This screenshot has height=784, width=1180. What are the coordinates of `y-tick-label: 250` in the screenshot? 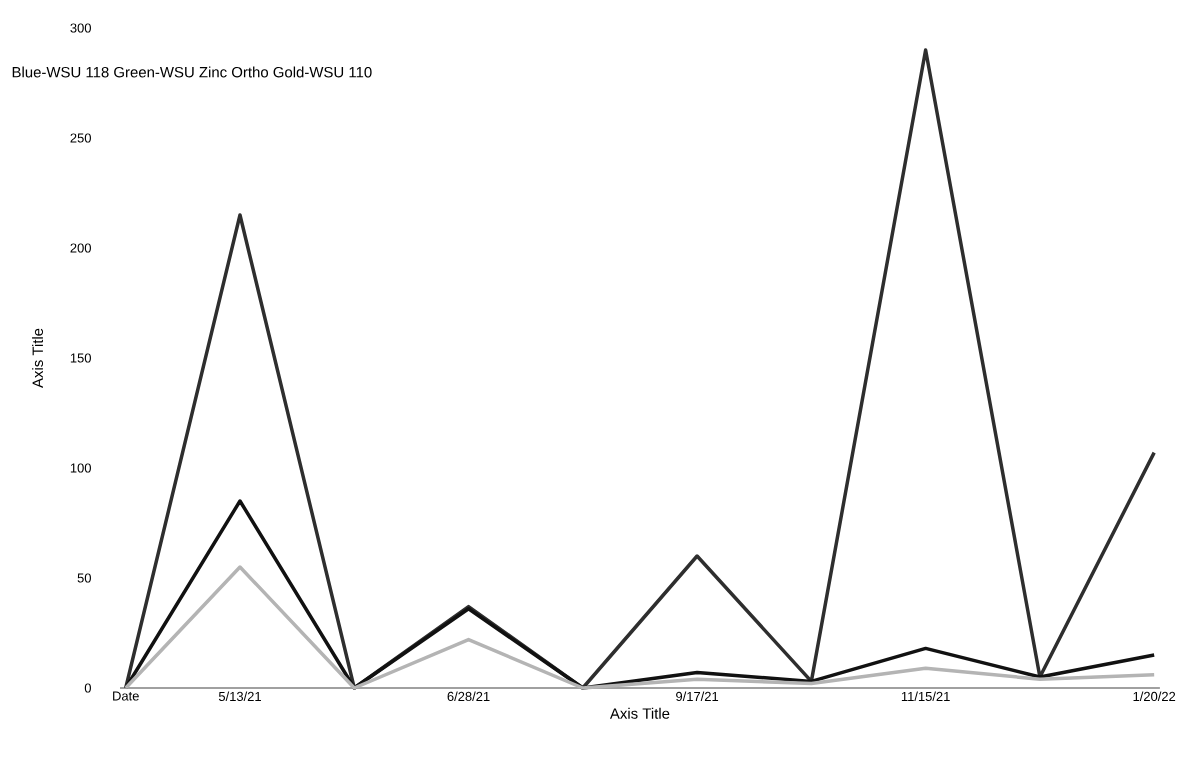 It's located at (80, 138).